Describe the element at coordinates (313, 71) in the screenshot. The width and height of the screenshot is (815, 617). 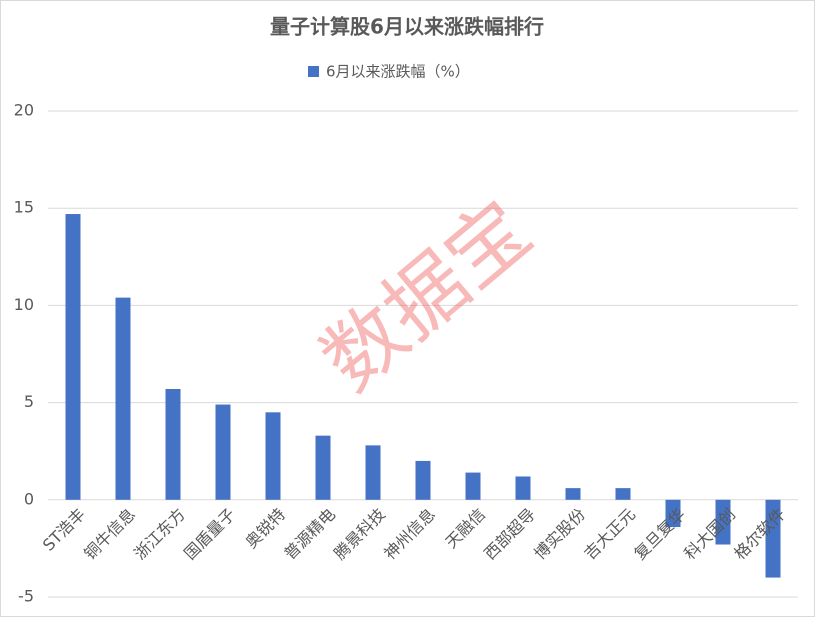
I see `legend-swatch` at that location.